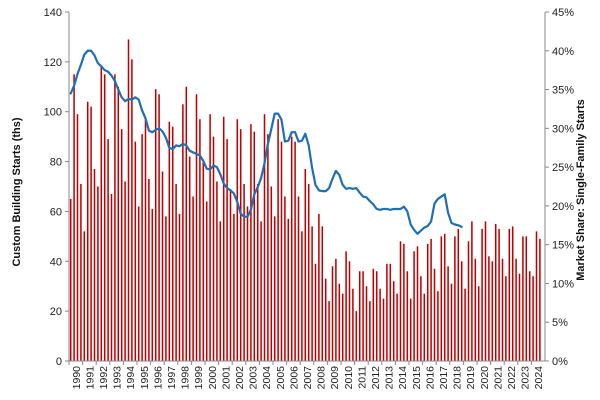  I want to click on x-tick-label: 1991, so click(90, 378).